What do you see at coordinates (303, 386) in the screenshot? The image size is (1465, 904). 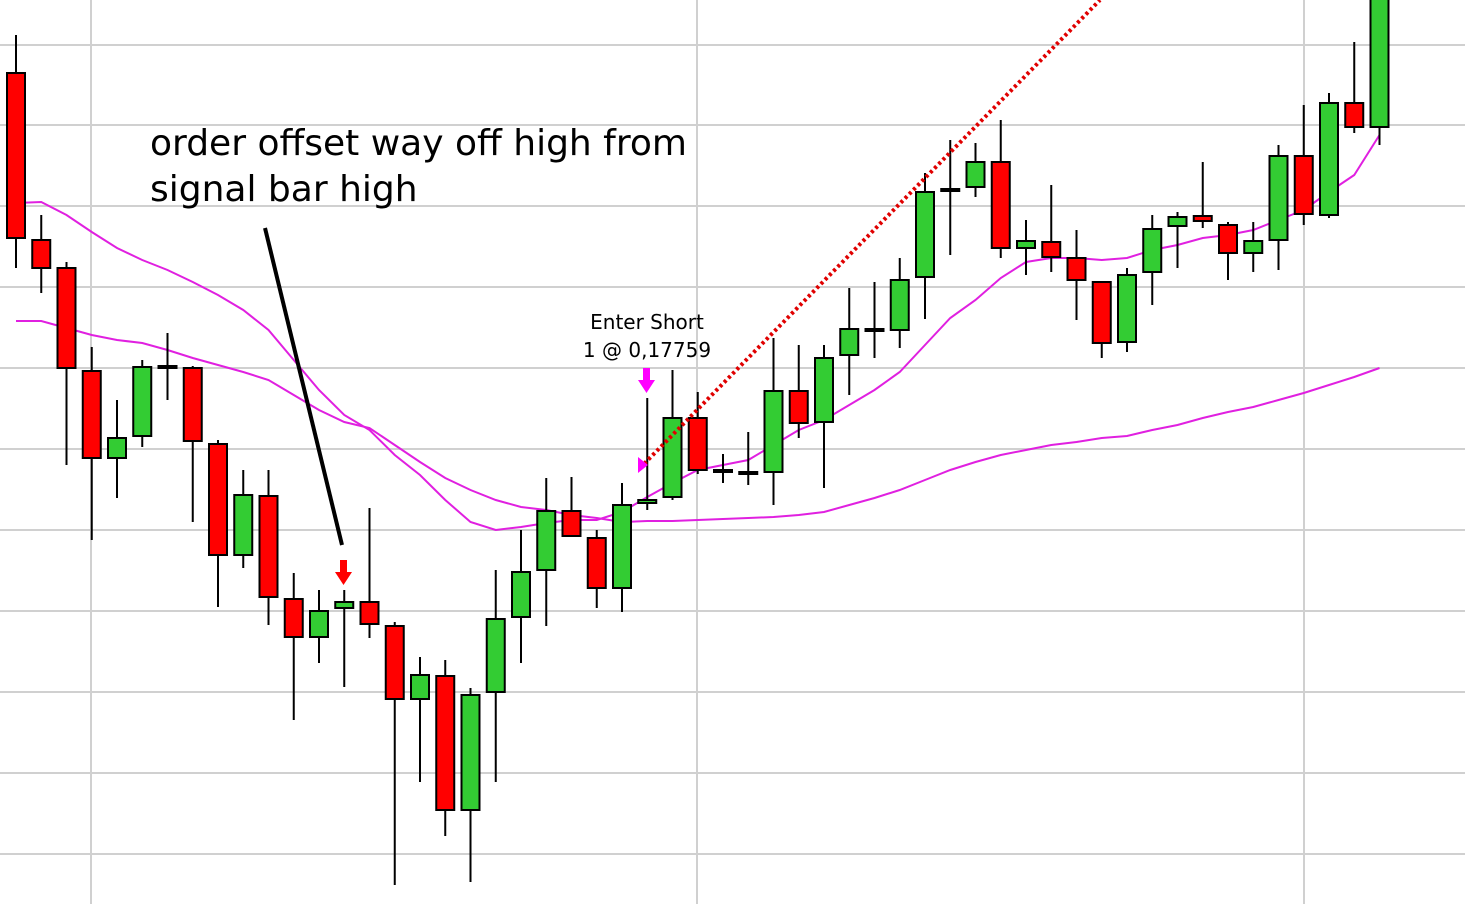 I see `pointer-line` at bounding box center [303, 386].